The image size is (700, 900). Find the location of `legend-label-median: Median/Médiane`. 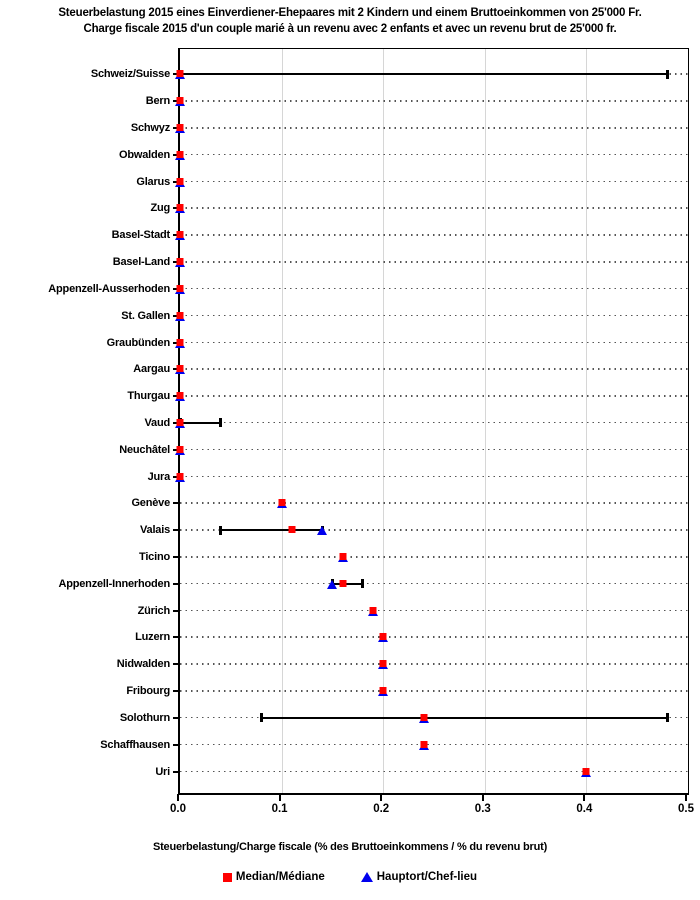

legend-label-median: Median/Médiane is located at coordinates (280, 877).